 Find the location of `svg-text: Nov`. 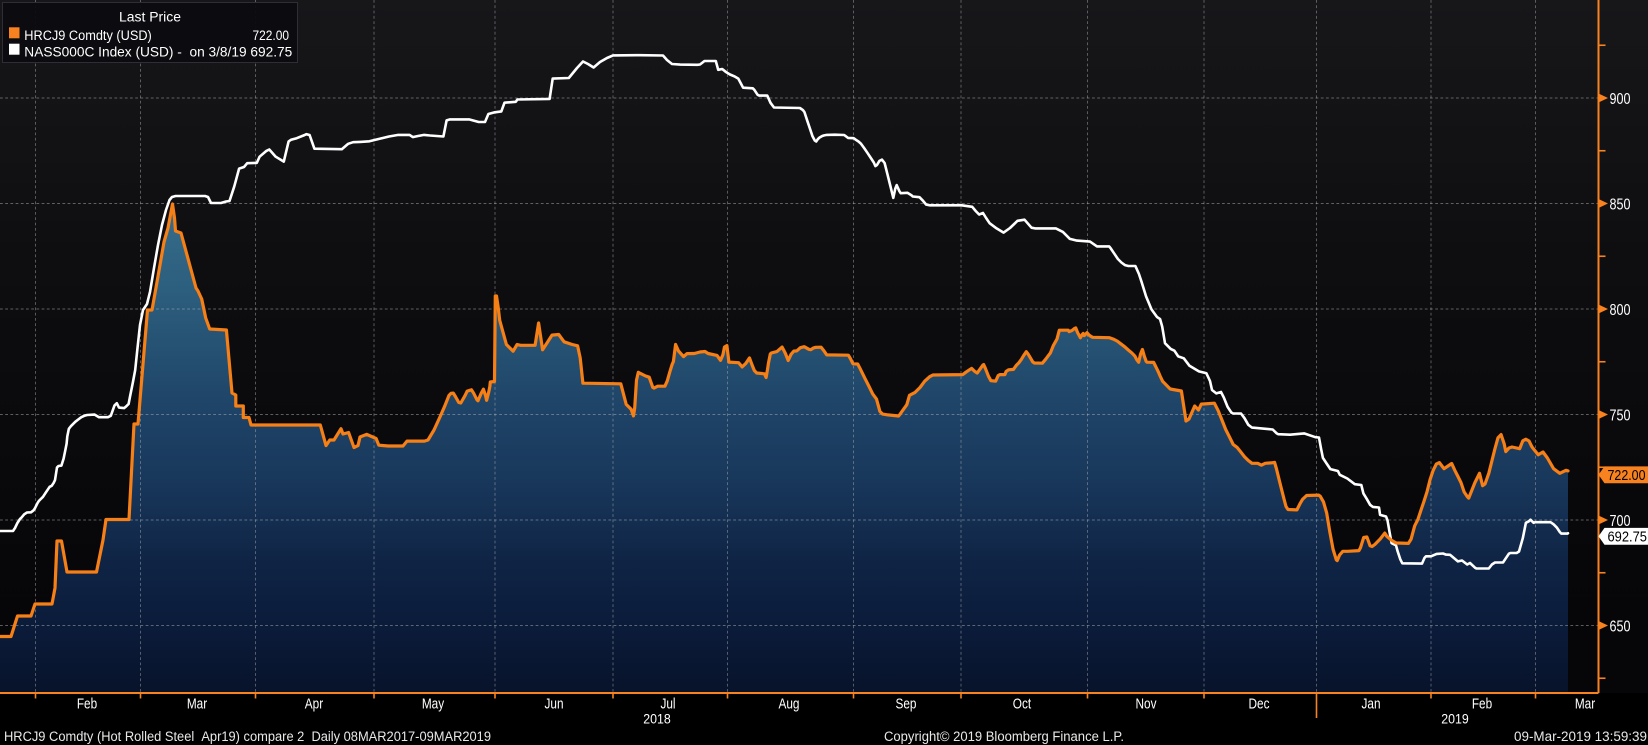

svg-text: Nov is located at coordinates (1147, 705).